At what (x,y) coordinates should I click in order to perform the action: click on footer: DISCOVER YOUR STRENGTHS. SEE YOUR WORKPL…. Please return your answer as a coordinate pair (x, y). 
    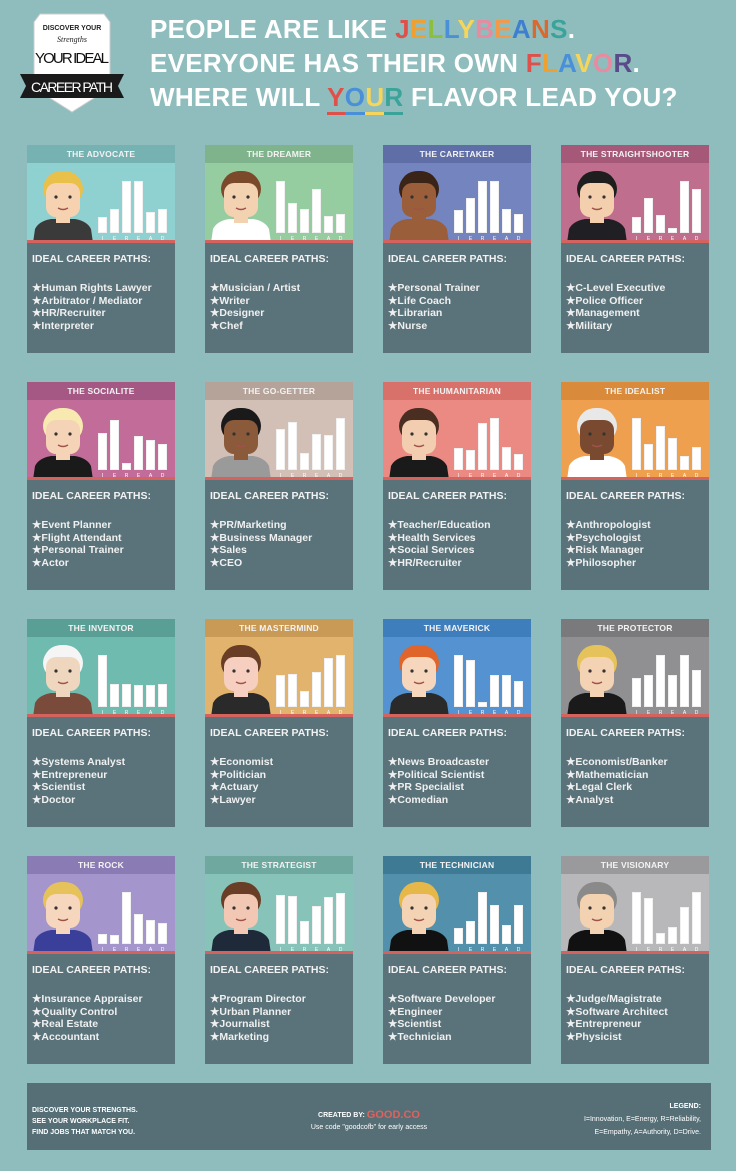
    Looking at the image, I should click on (369, 1116).